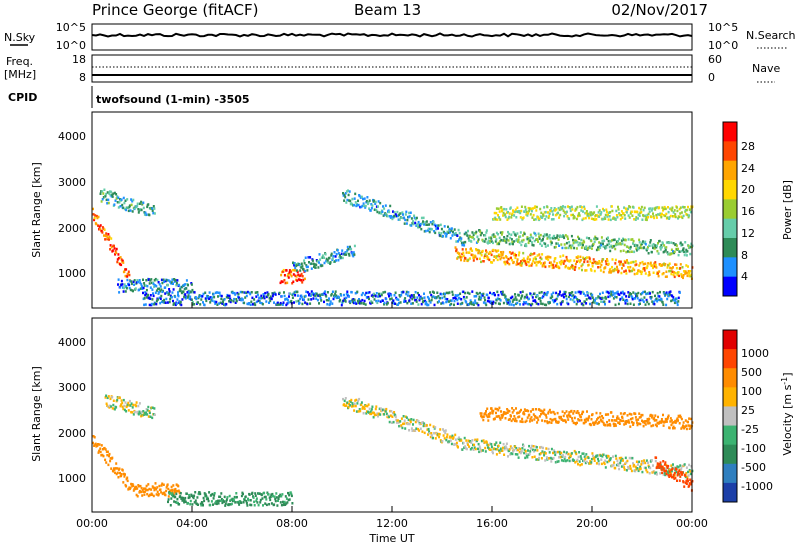 This screenshot has width=800, height=554. What do you see at coordinates (730, 209) in the screenshot?
I see `power-colorbar-frame` at bounding box center [730, 209].